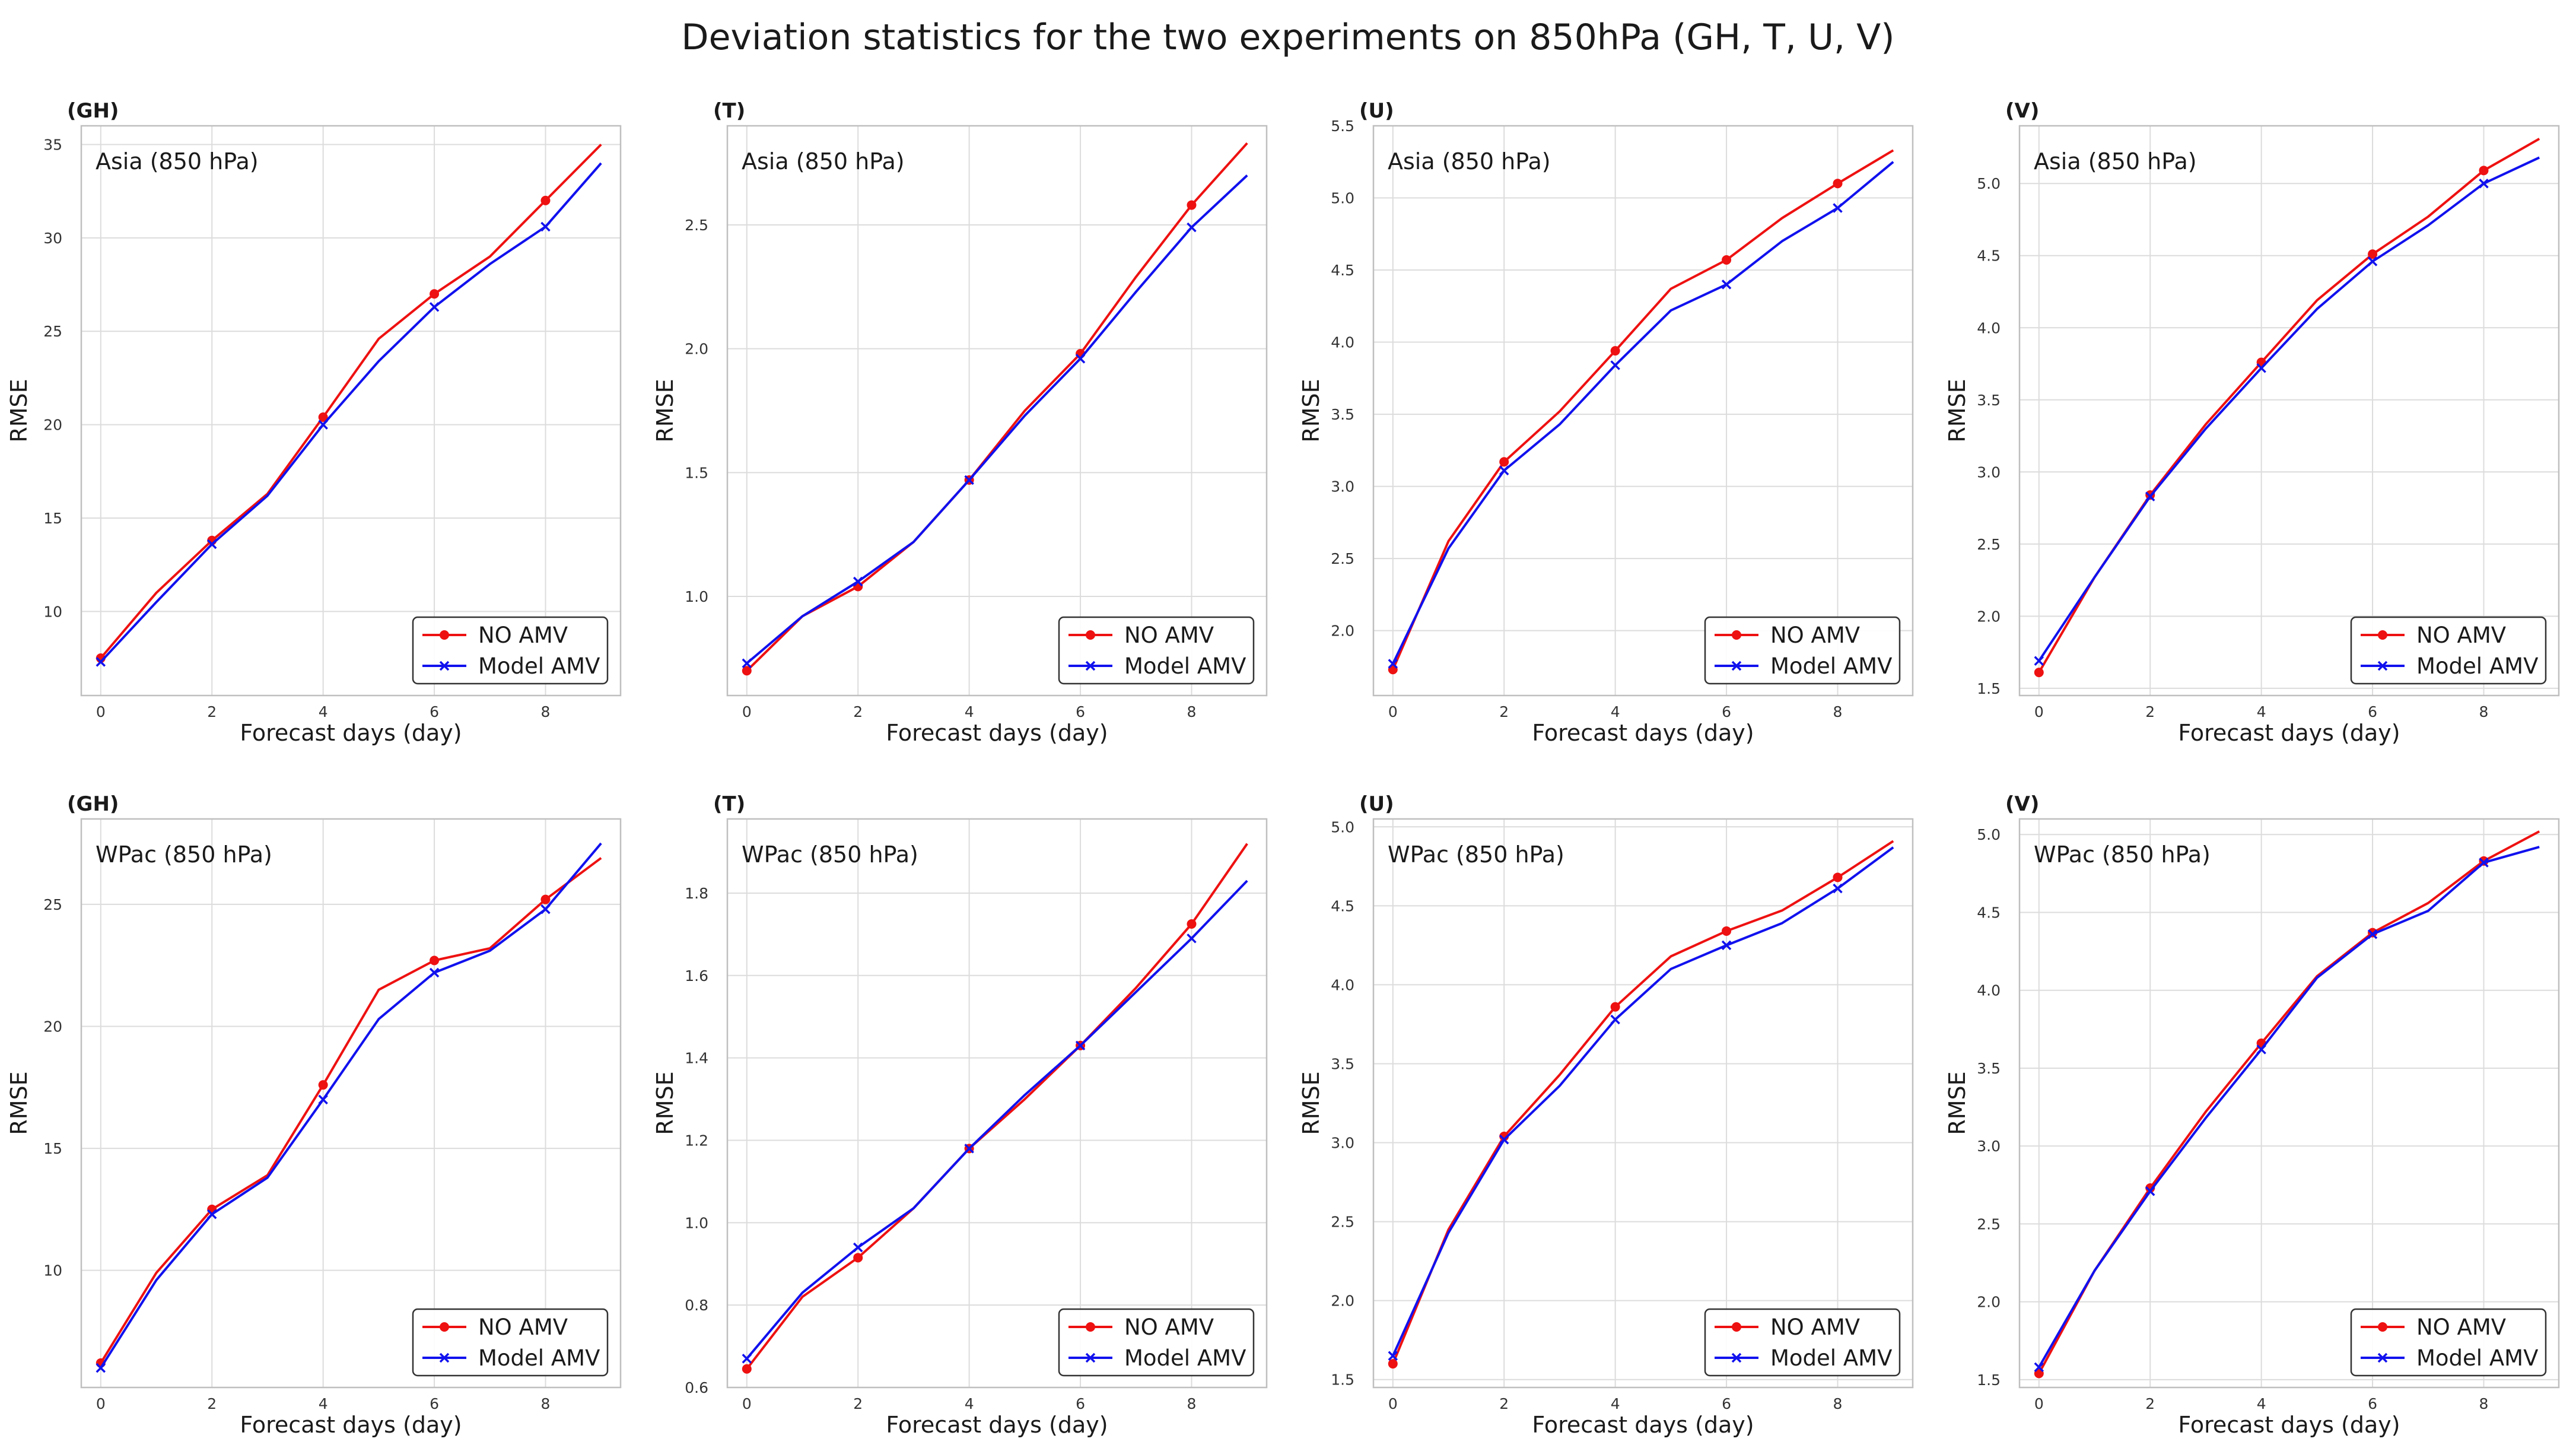 Image resolution: width=2576 pixels, height=1448 pixels. What do you see at coordinates (1342, 342) in the screenshot?
I see `y-tick-label: 4.0` at bounding box center [1342, 342].